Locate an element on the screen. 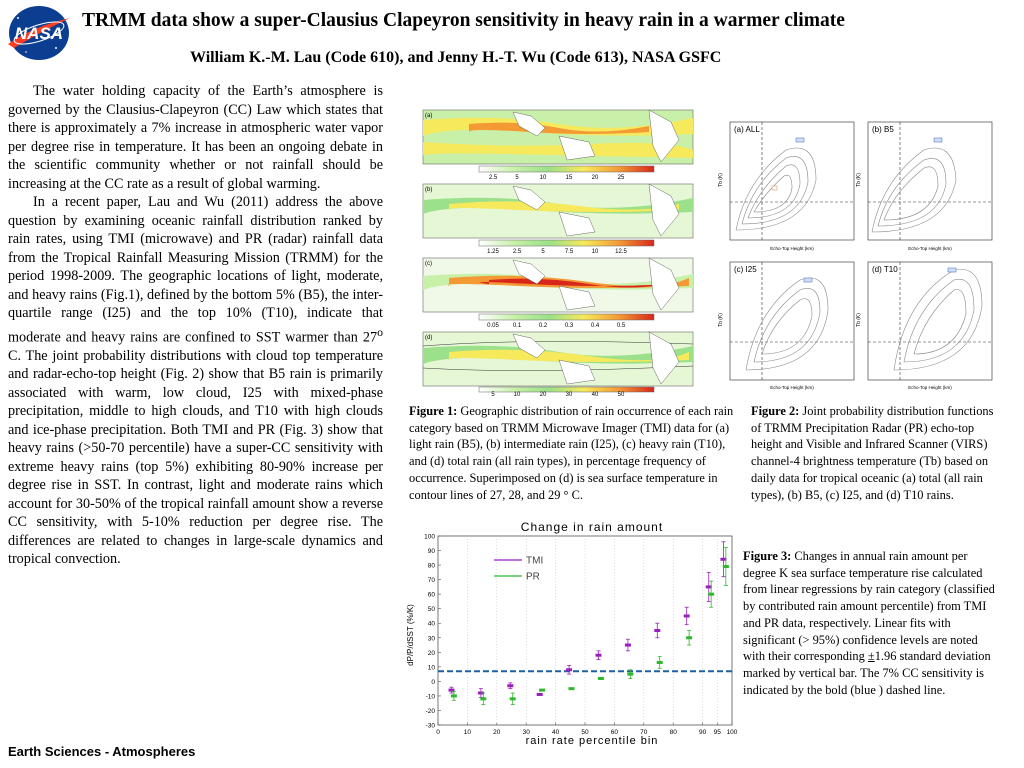 The height and width of the screenshot is (768, 1024). chart-x-axis-label: rain rate percentile bin is located at coordinates (592, 741).